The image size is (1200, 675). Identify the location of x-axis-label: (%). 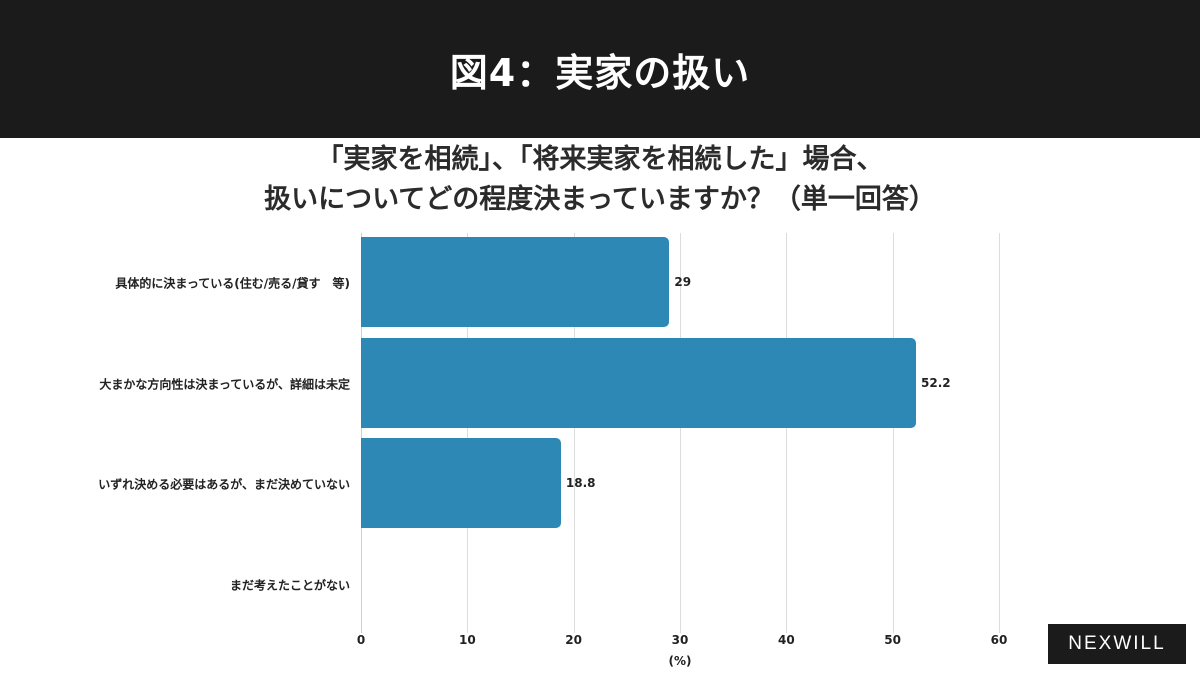
(680, 661).